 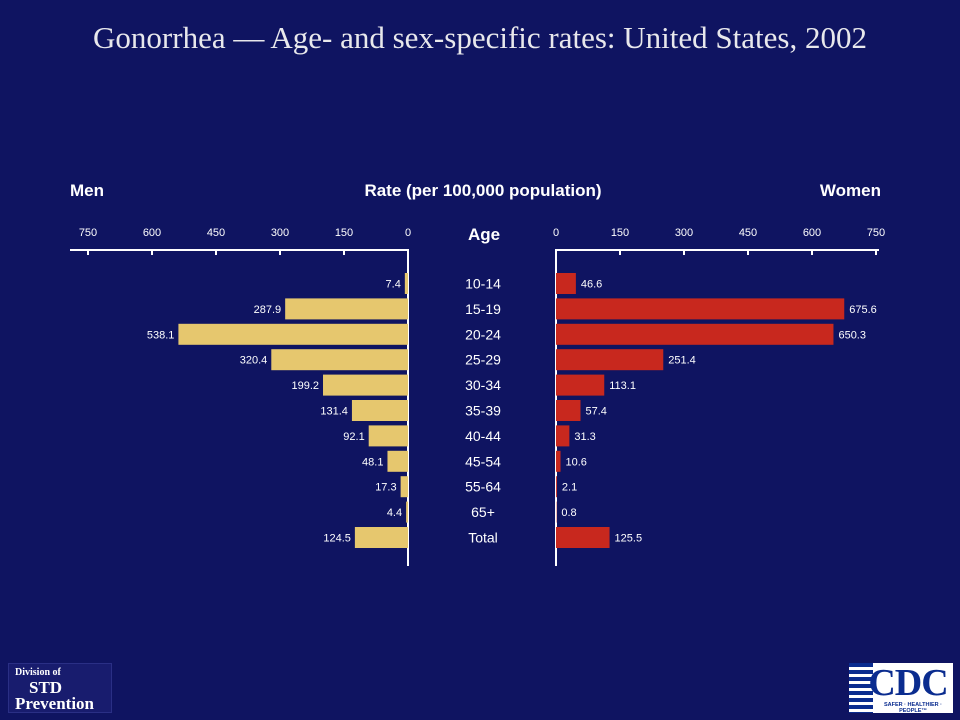 What do you see at coordinates (595, 412) in the screenshot?
I see `women-value-label: 57.4` at bounding box center [595, 412].